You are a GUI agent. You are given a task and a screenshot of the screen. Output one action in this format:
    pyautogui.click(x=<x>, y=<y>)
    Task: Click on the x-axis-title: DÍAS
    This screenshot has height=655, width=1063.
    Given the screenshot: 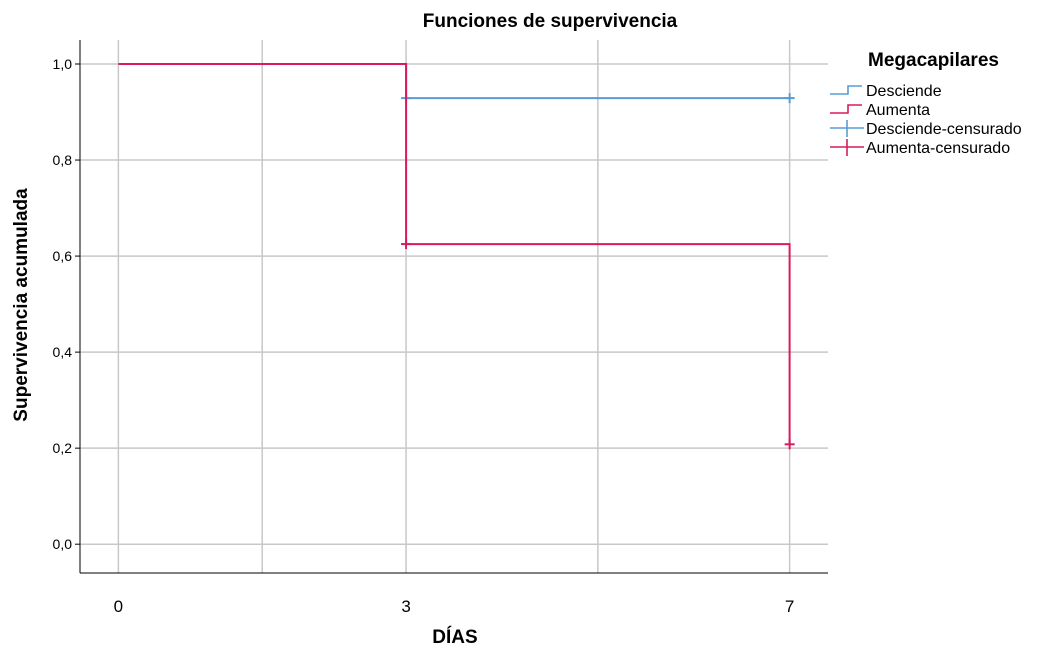 What is the action you would take?
    pyautogui.click(x=454, y=637)
    